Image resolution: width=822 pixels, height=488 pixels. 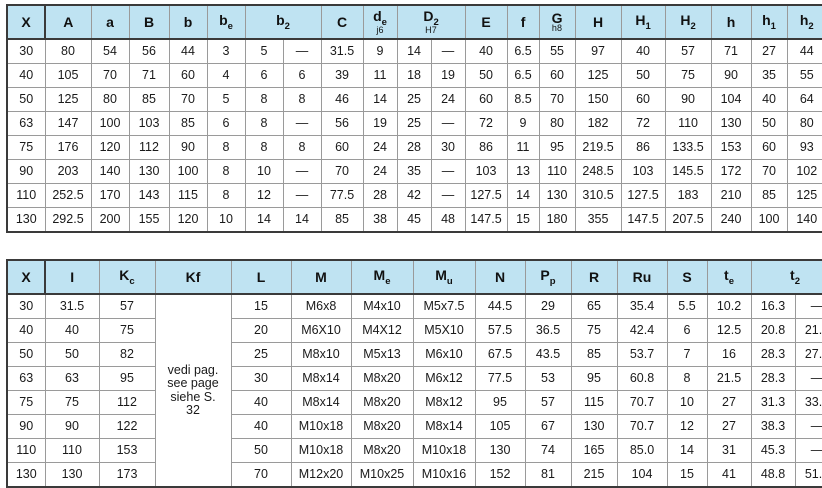 What do you see at coordinates (127, 426) in the screenshot?
I see `table-cell: 122` at bounding box center [127, 426].